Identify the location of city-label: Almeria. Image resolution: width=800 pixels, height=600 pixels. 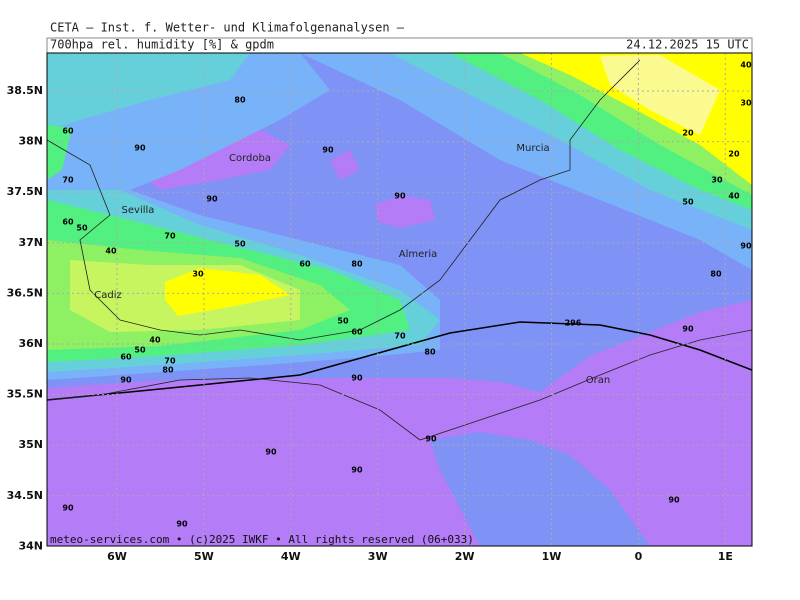
(418, 254).